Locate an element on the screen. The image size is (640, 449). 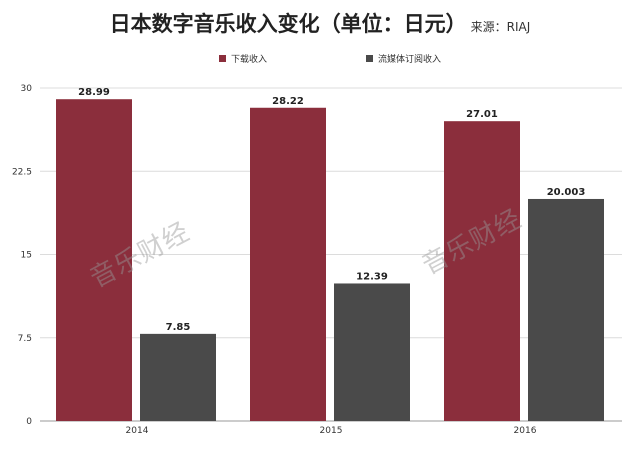
bar-download-2015 is located at coordinates (288, 264).